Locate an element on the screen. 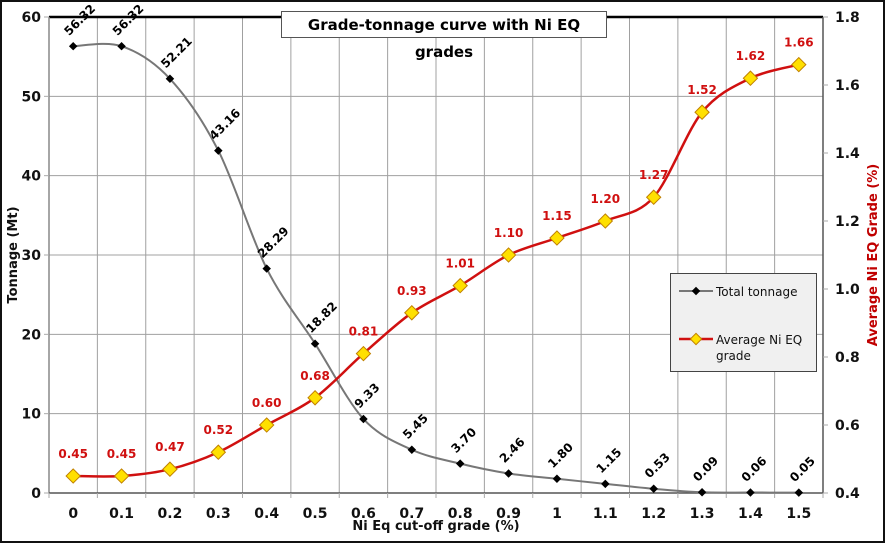  grade-data-label: 0.60 is located at coordinates (267, 403).